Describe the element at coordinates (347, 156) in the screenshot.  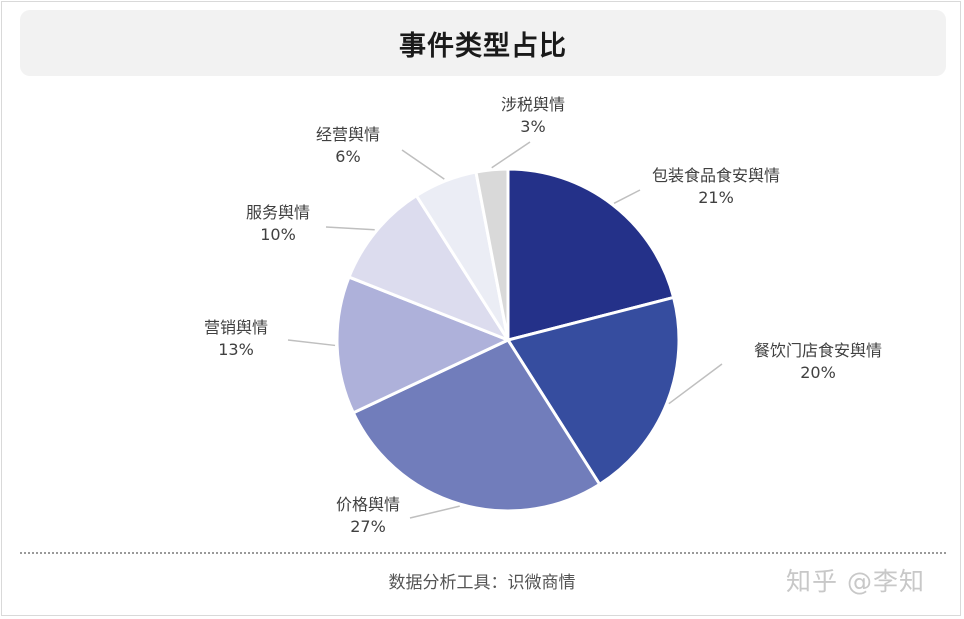
I see `slice-value-label-6: 6%` at that location.